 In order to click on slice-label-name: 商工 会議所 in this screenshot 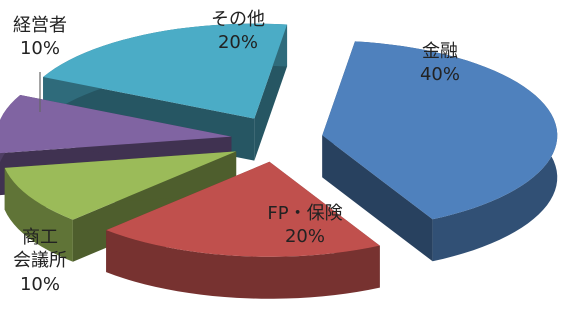, I will do `click(40, 249)`.